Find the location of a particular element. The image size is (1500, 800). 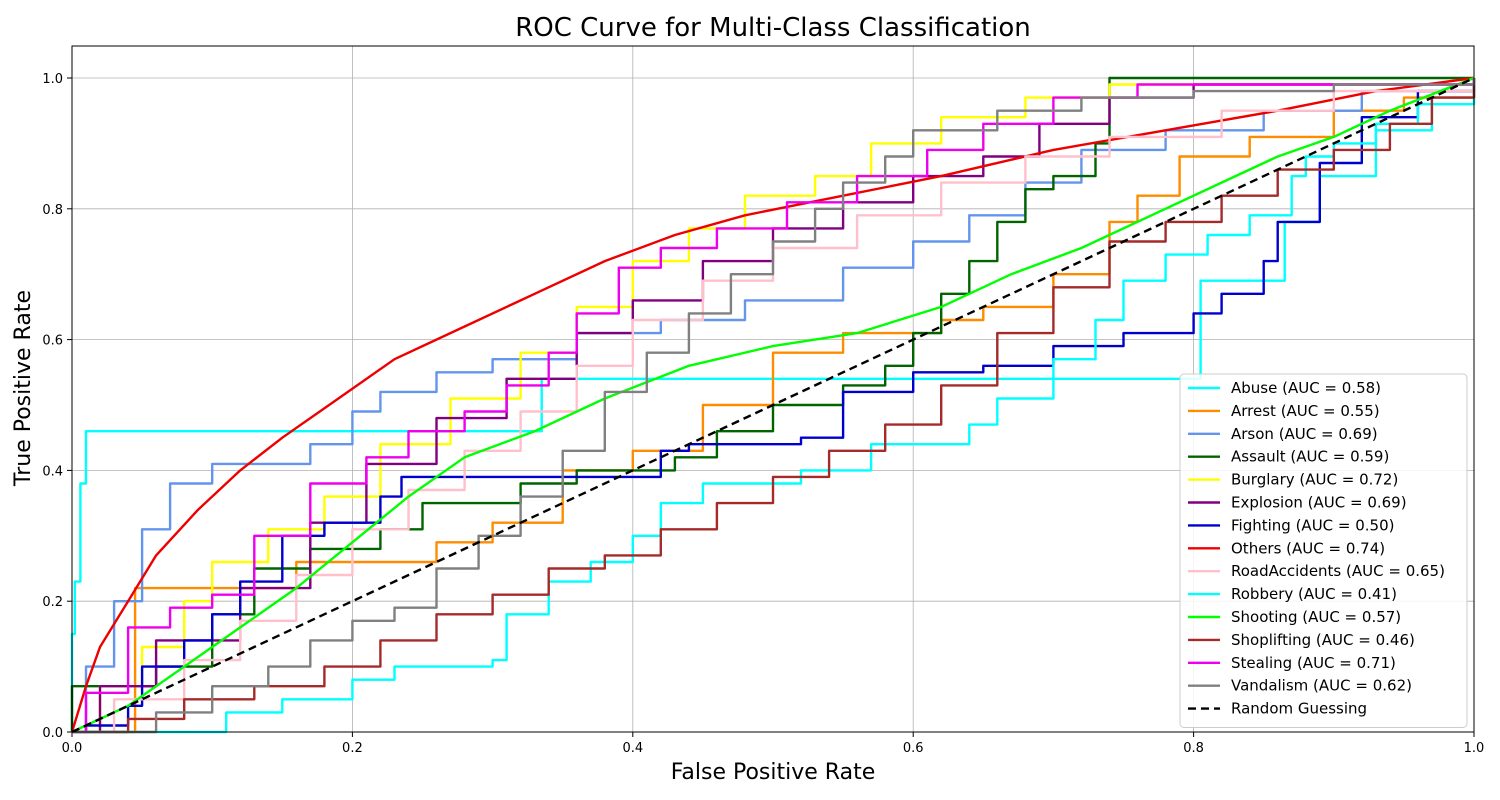

y-tick-label: 0.4 is located at coordinates (52, 471).